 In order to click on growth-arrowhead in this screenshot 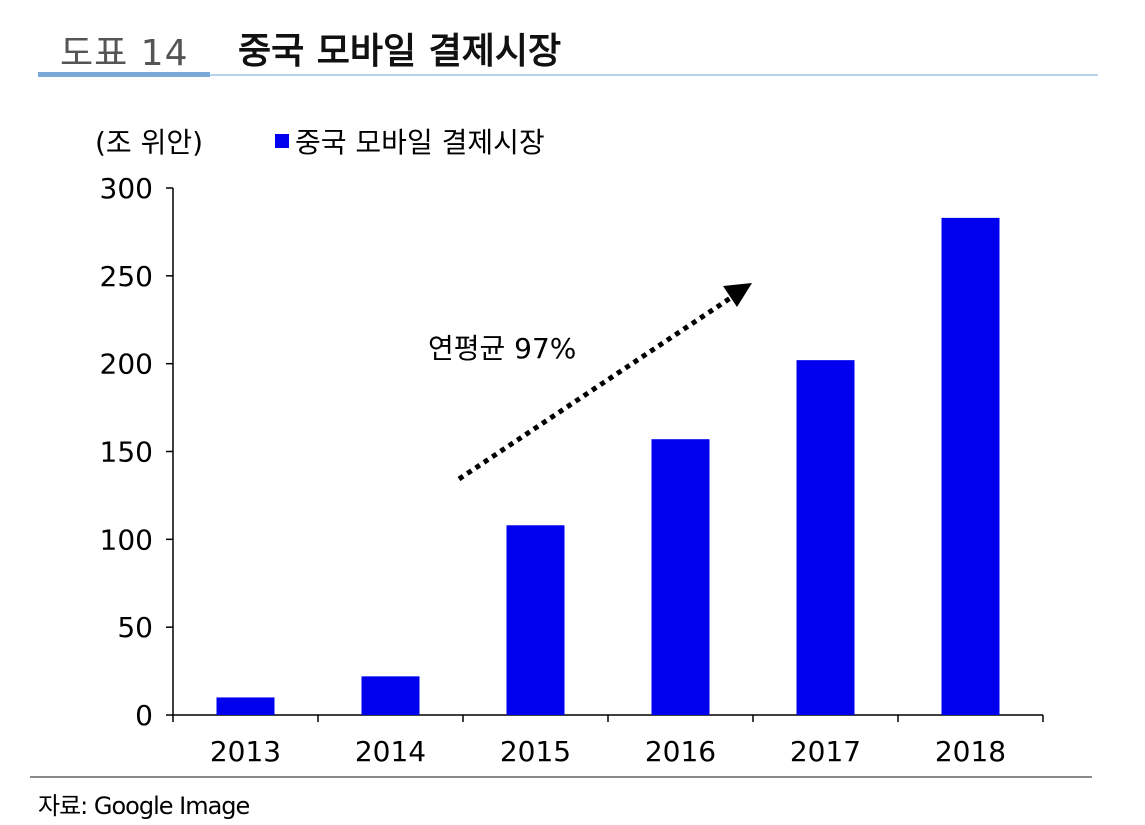, I will do `click(737, 295)`.